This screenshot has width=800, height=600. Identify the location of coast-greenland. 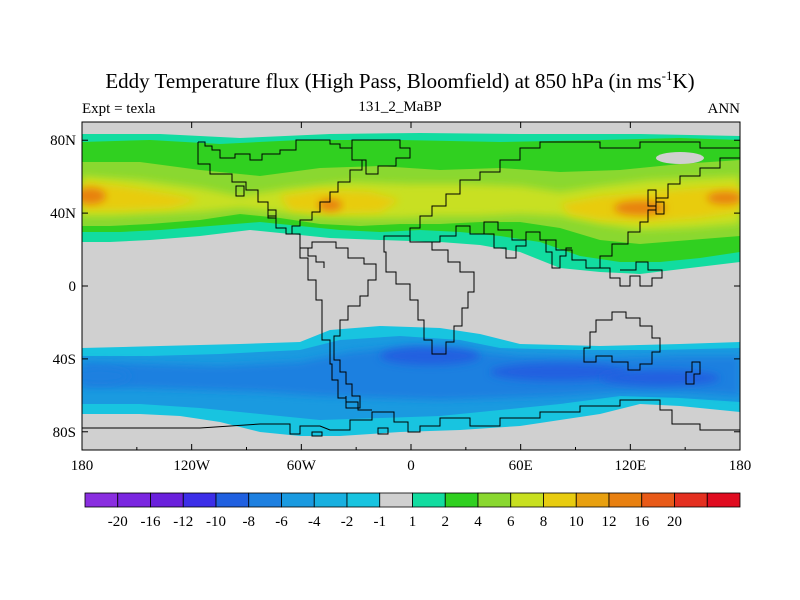
(381, 157).